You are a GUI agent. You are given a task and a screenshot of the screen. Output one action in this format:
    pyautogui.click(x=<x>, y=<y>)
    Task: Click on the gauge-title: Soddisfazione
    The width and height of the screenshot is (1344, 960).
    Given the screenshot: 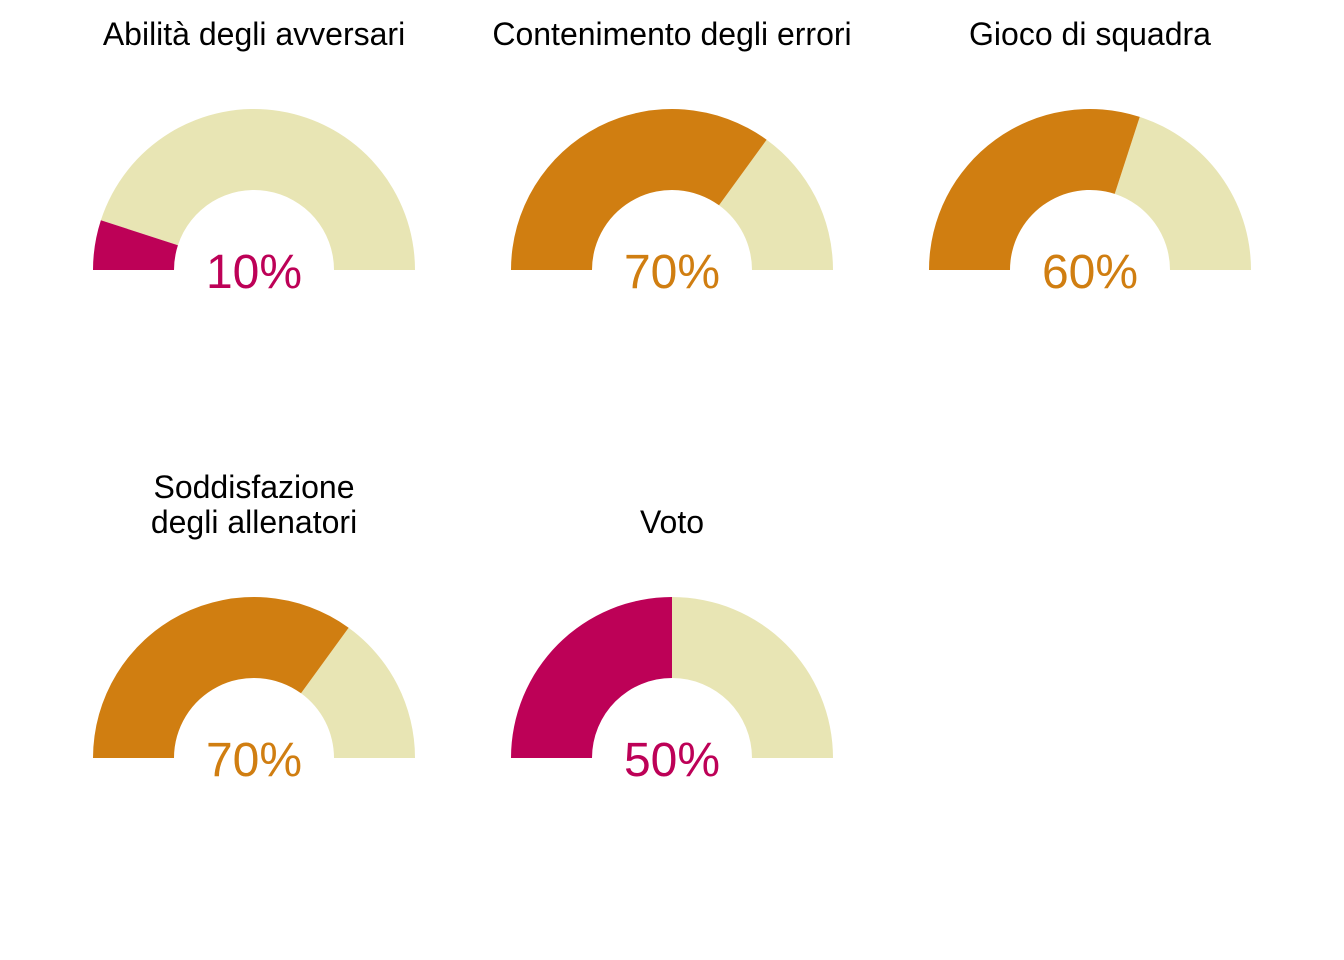 What is the action you would take?
    pyautogui.click(x=253, y=487)
    